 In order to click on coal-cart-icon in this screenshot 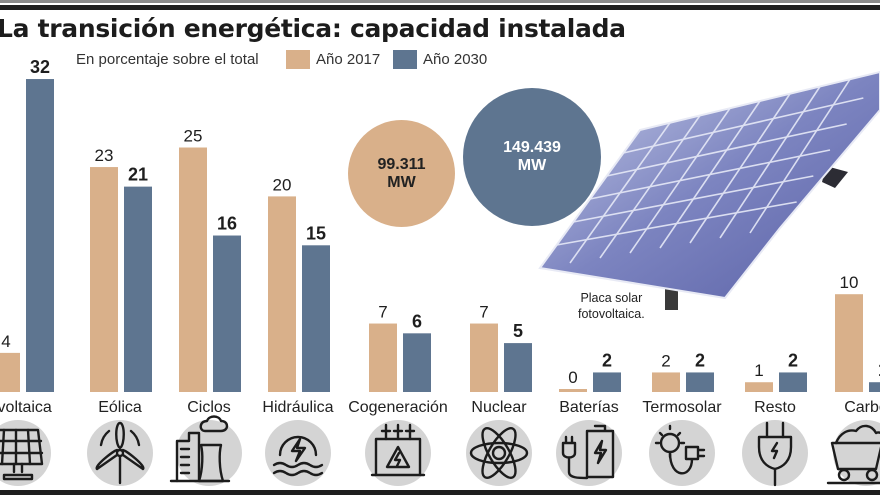, I will do `click(853, 453)`.